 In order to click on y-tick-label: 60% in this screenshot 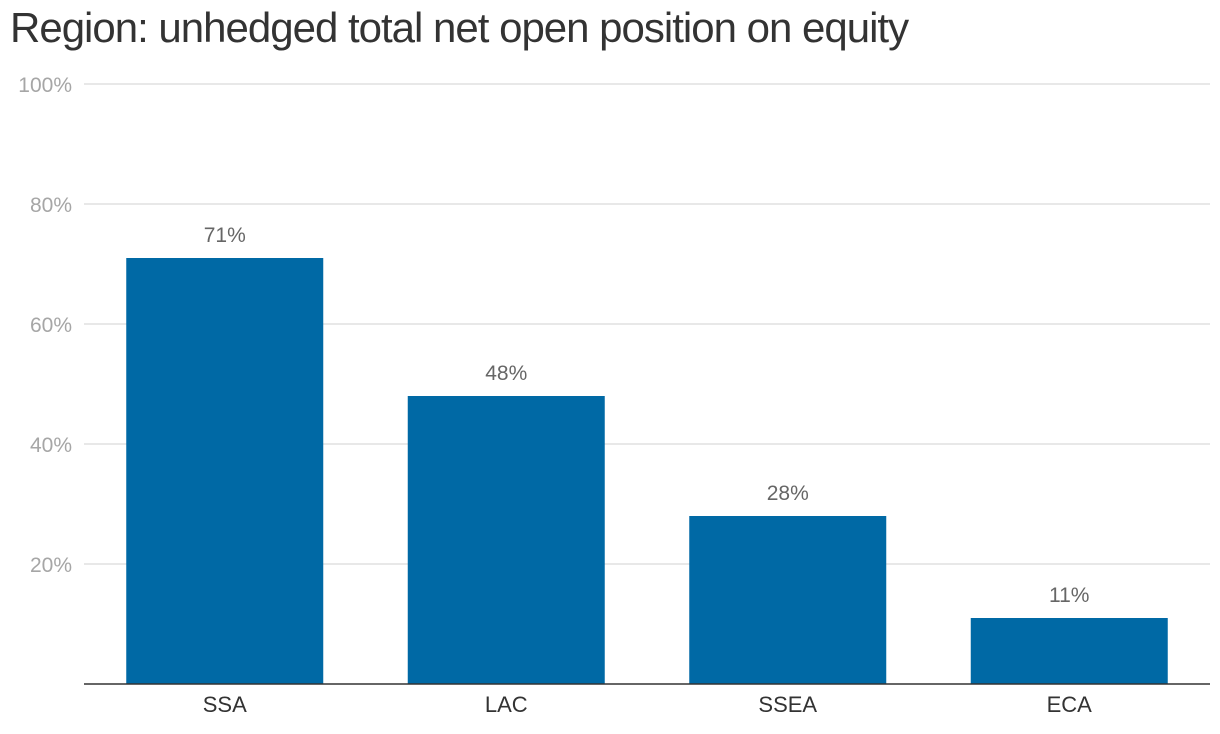, I will do `click(51, 325)`.